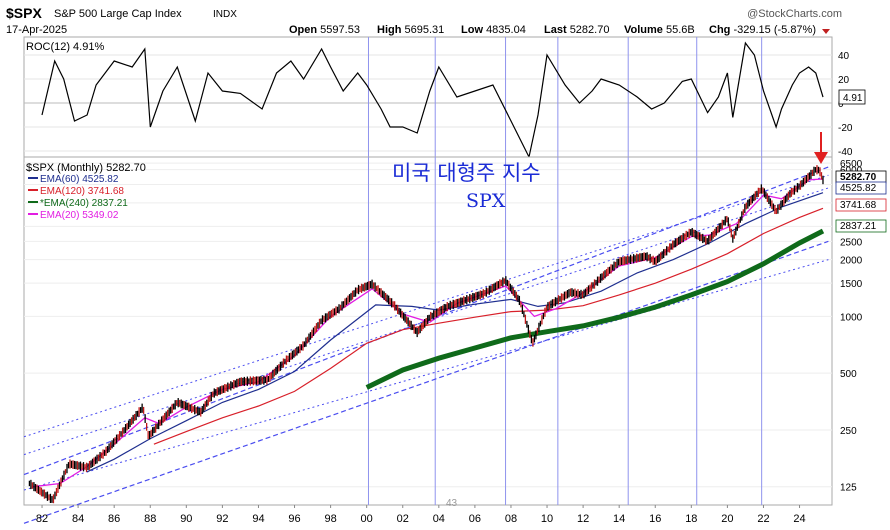 The image size is (890, 530). I want to click on chart-date: 17-Apr-2025, so click(36, 30).